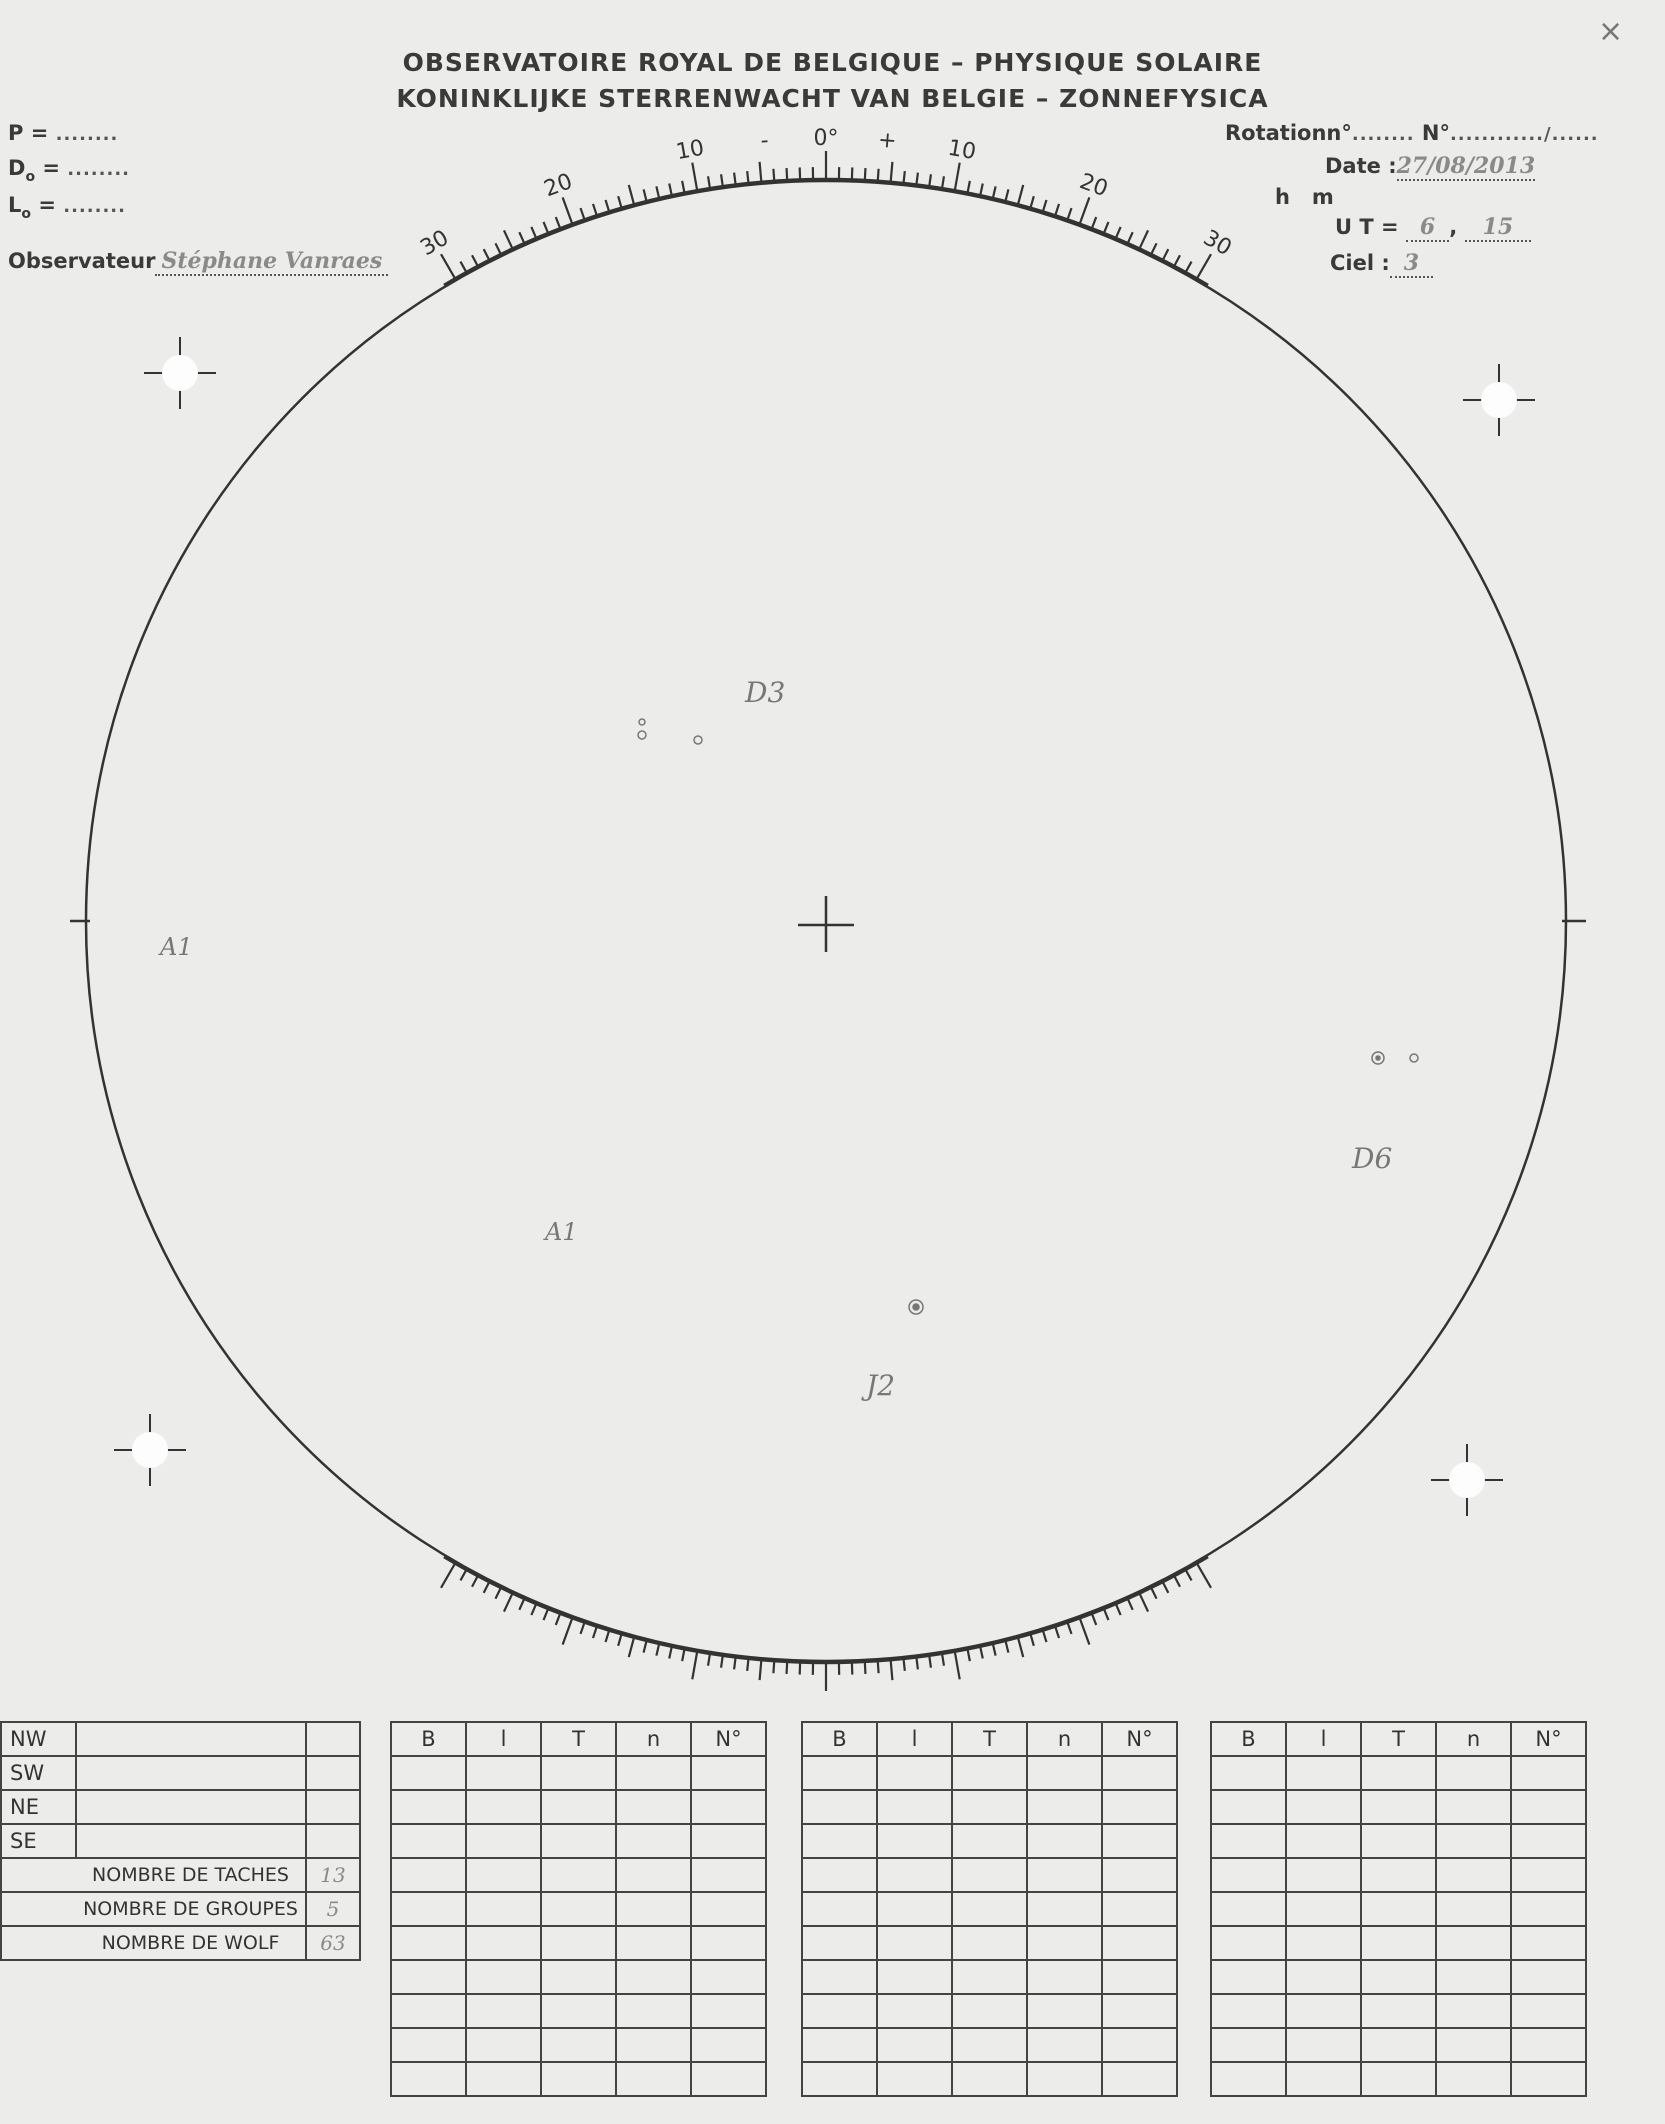 The width and height of the screenshot is (1665, 2124). What do you see at coordinates (333, 1807) in the screenshot?
I see `quadrant-count` at bounding box center [333, 1807].